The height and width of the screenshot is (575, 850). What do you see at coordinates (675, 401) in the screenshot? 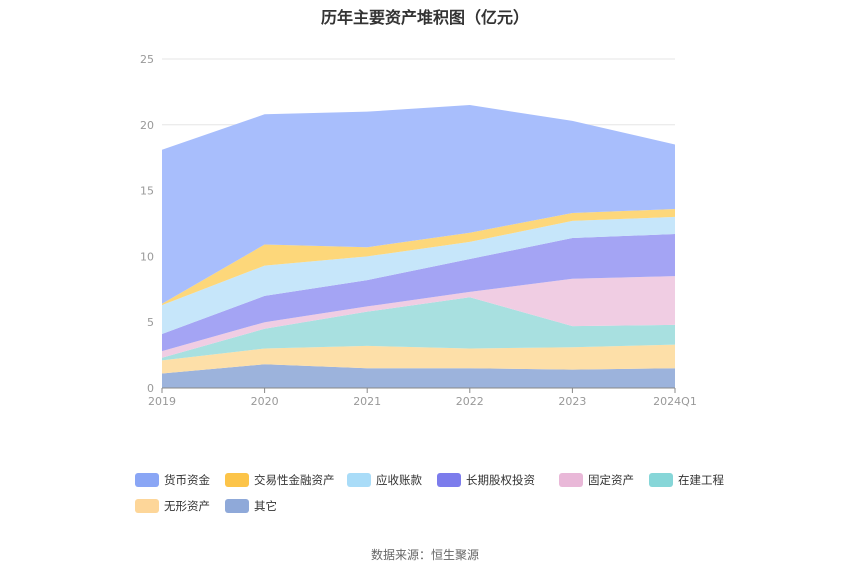
I see `x-tick-label: 2024Q1` at bounding box center [675, 401].